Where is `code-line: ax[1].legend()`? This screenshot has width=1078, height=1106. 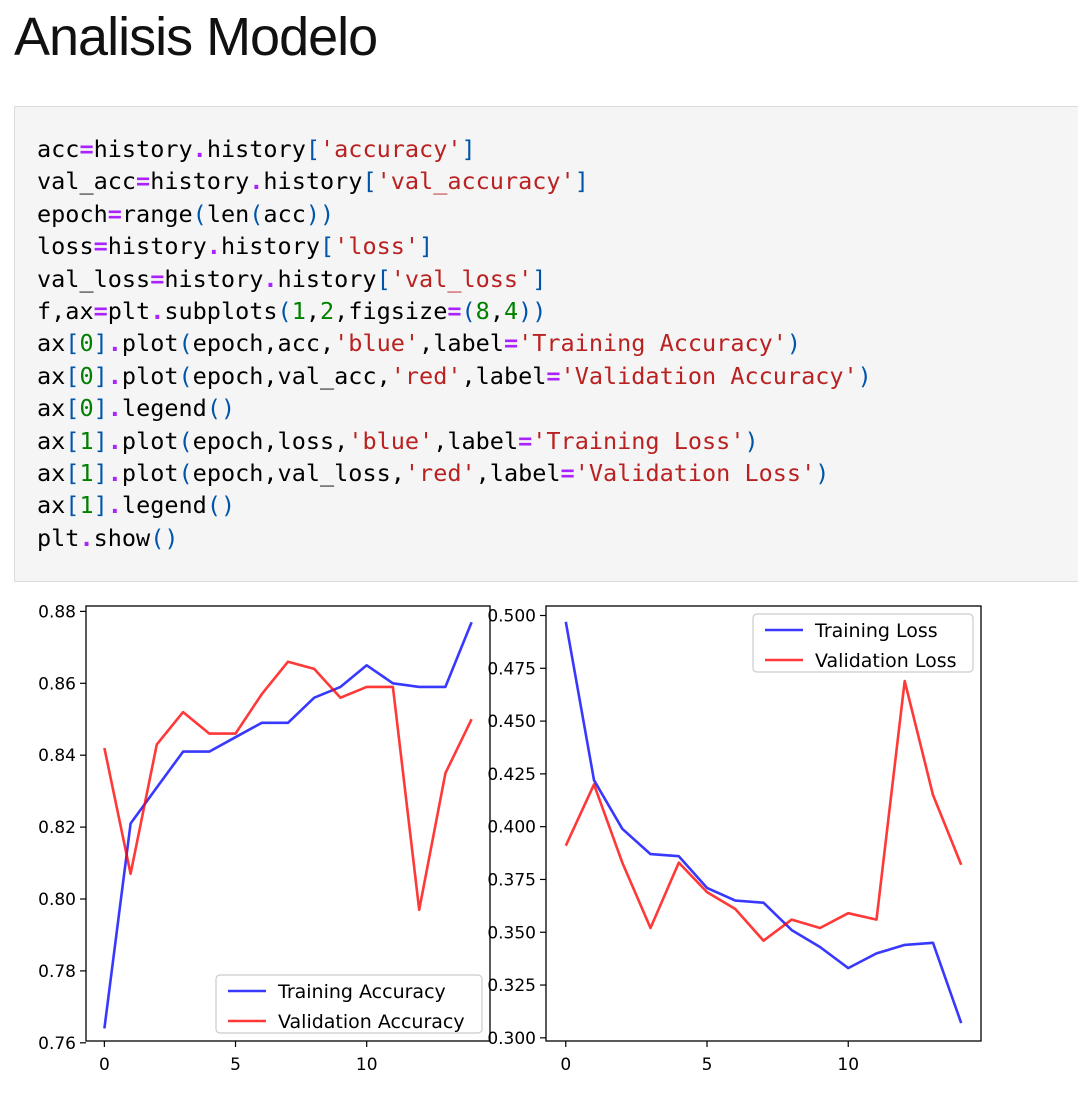
code-line: ax[1].legend() is located at coordinates (136, 505).